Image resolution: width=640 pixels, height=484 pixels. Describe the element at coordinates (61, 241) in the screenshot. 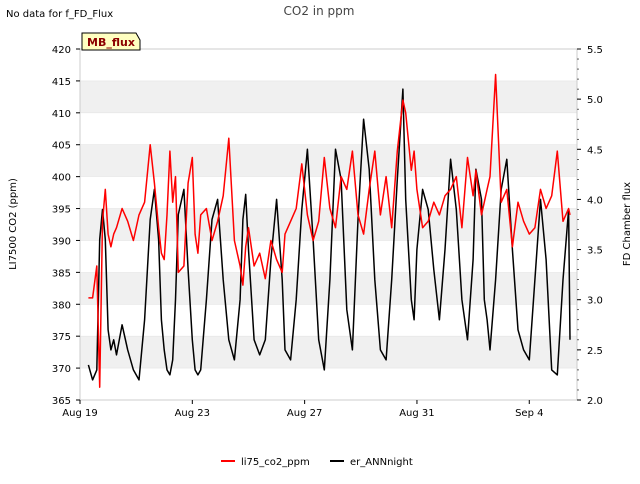

I see `y-tick-label: 390` at that location.